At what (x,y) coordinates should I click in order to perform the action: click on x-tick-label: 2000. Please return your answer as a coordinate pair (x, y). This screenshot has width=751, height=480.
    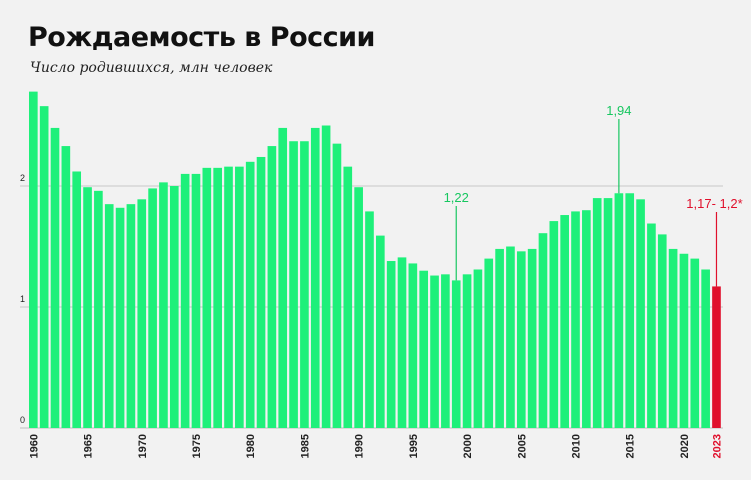
    Looking at the image, I should click on (468, 446).